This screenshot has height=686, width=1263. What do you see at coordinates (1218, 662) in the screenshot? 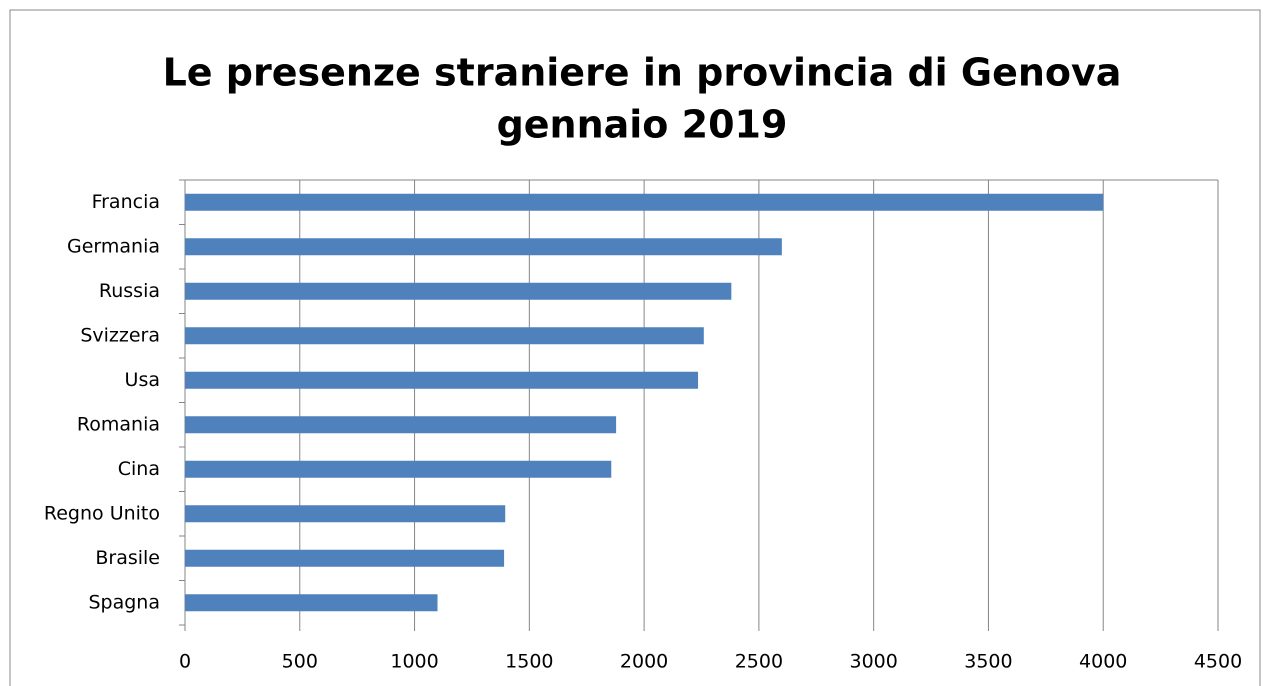
I see `x-tick-label: 4500` at bounding box center [1218, 662].